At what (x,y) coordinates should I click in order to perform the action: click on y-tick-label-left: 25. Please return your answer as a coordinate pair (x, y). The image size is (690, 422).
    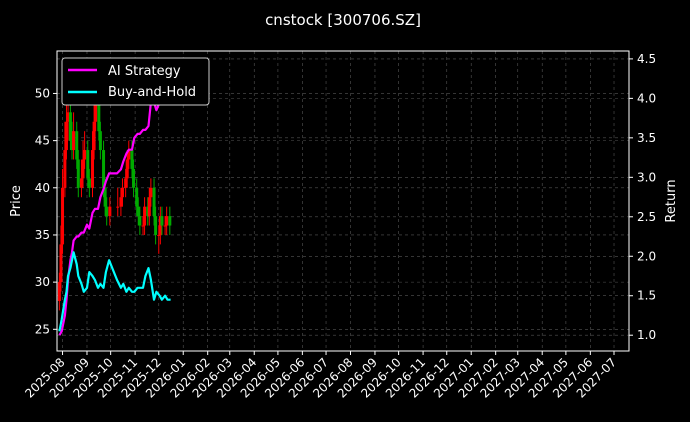
    Looking at the image, I should click on (42, 329).